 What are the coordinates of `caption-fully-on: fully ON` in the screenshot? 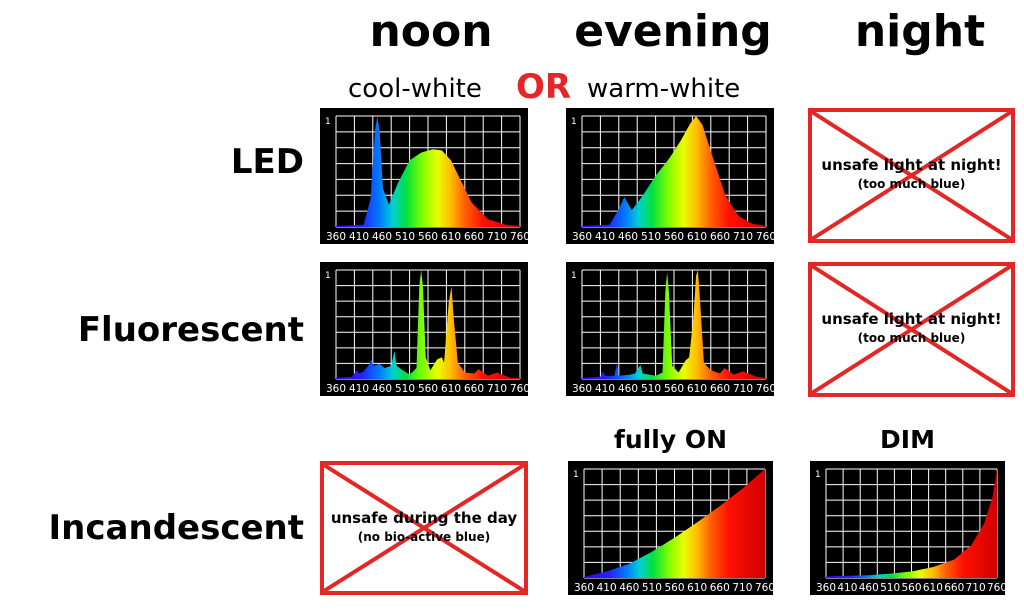 It's located at (670, 439).